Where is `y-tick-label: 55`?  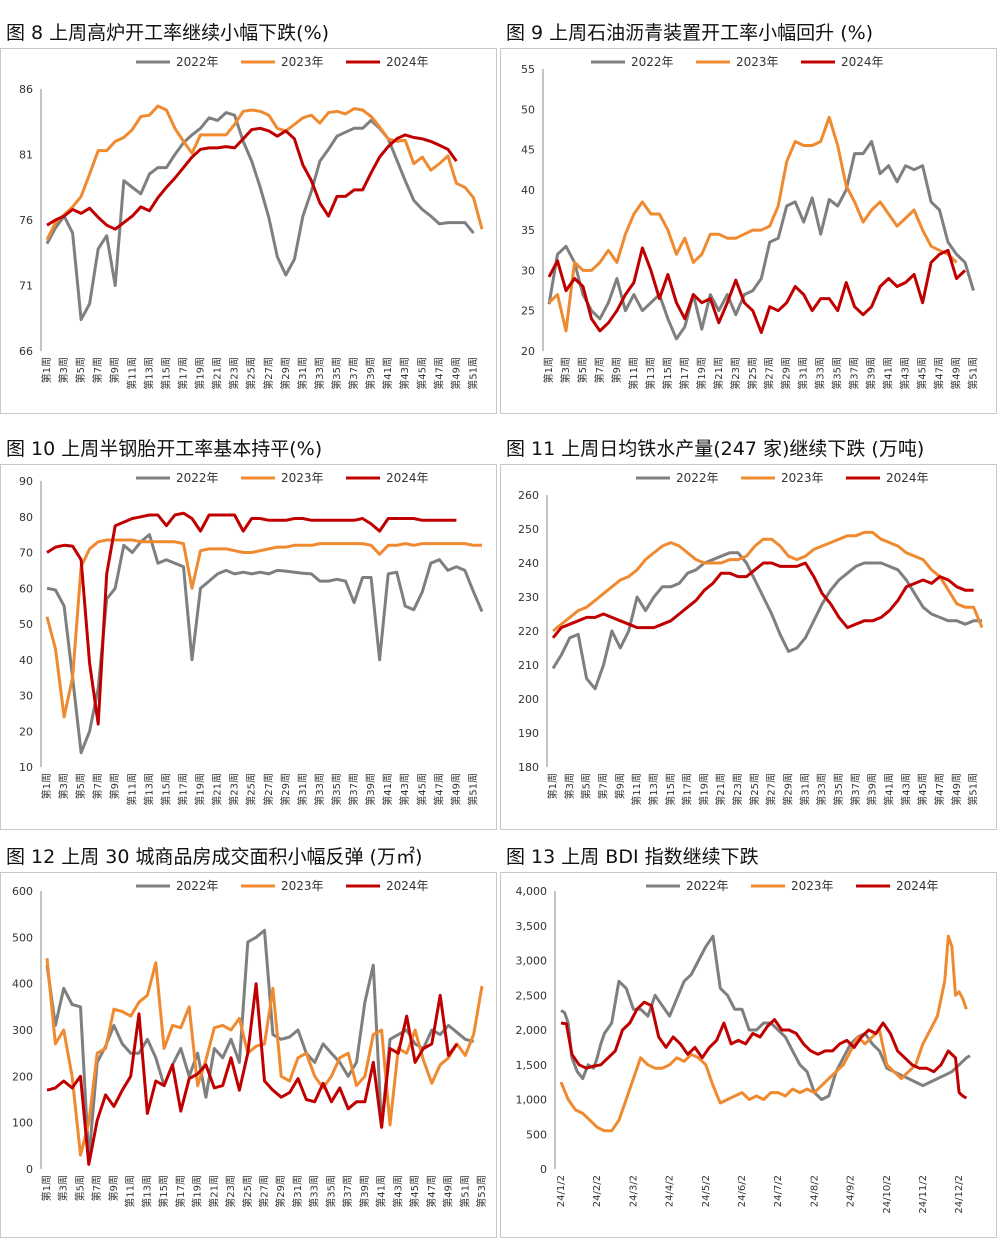 y-tick-label: 55 is located at coordinates (528, 69).